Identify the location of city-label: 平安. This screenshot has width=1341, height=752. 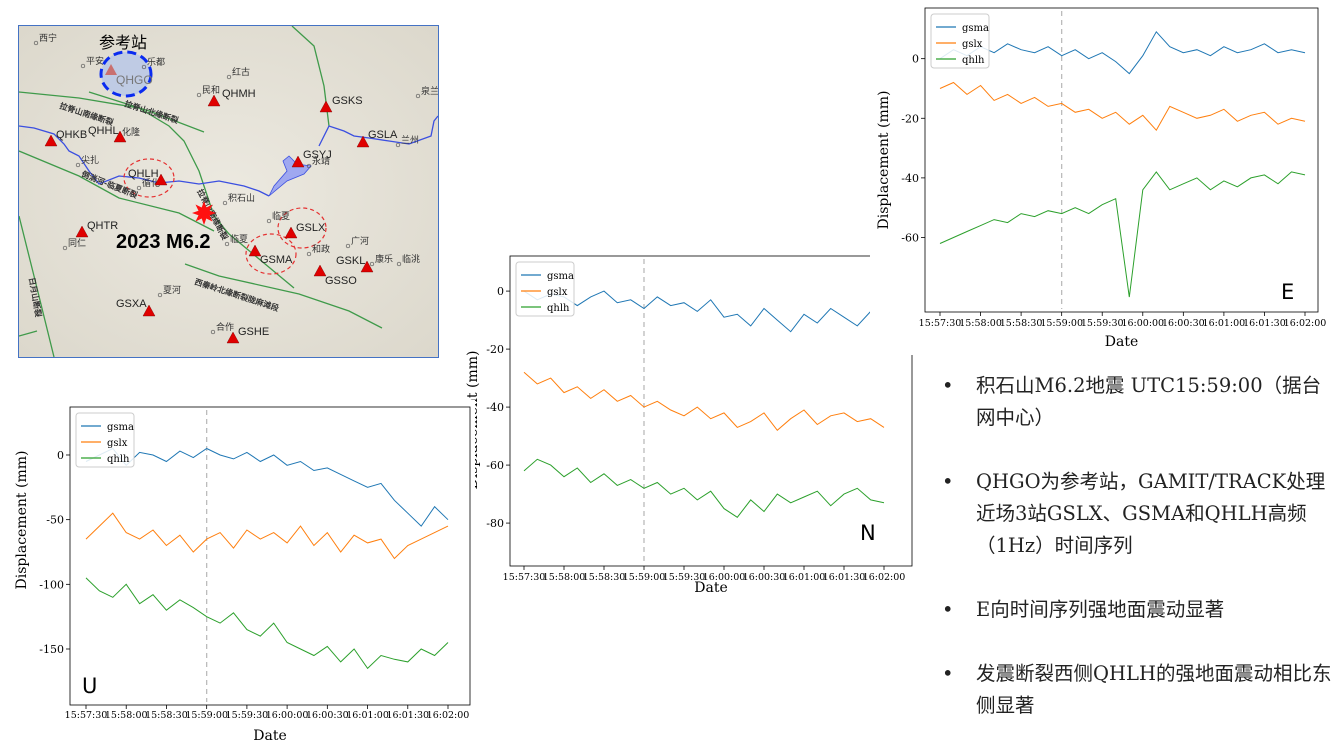
(95, 61).